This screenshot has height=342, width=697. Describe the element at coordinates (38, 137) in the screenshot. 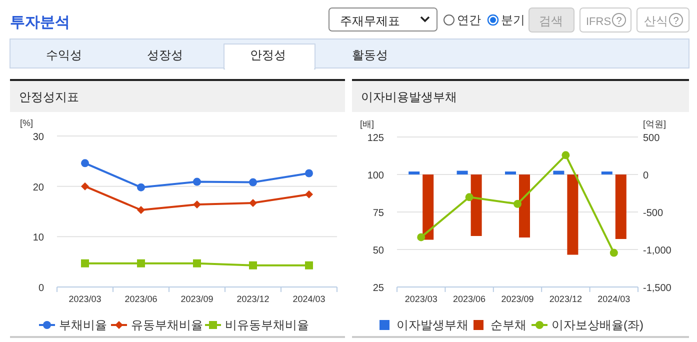

I see `y-tick-label: 30` at that location.